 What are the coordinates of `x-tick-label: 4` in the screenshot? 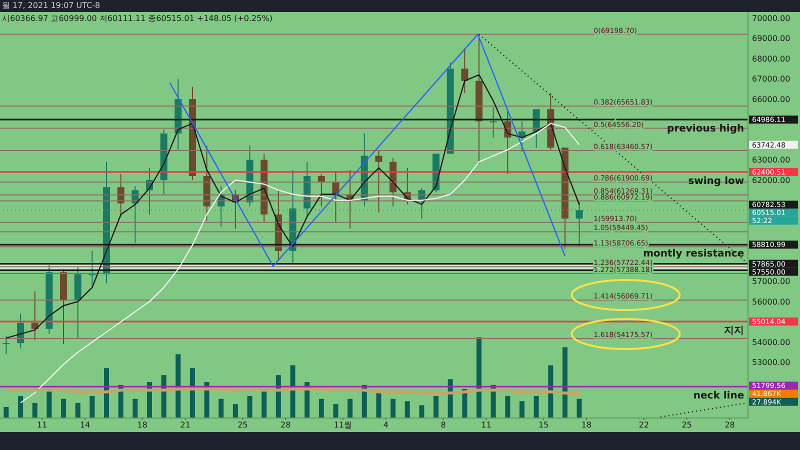 It's located at (385, 425).